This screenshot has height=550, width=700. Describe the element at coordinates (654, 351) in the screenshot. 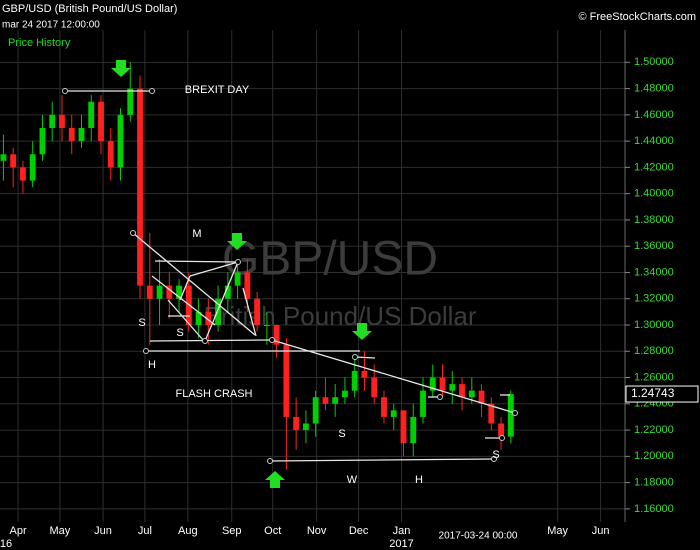

I see `y-tick-label: 1.28000` at that location.